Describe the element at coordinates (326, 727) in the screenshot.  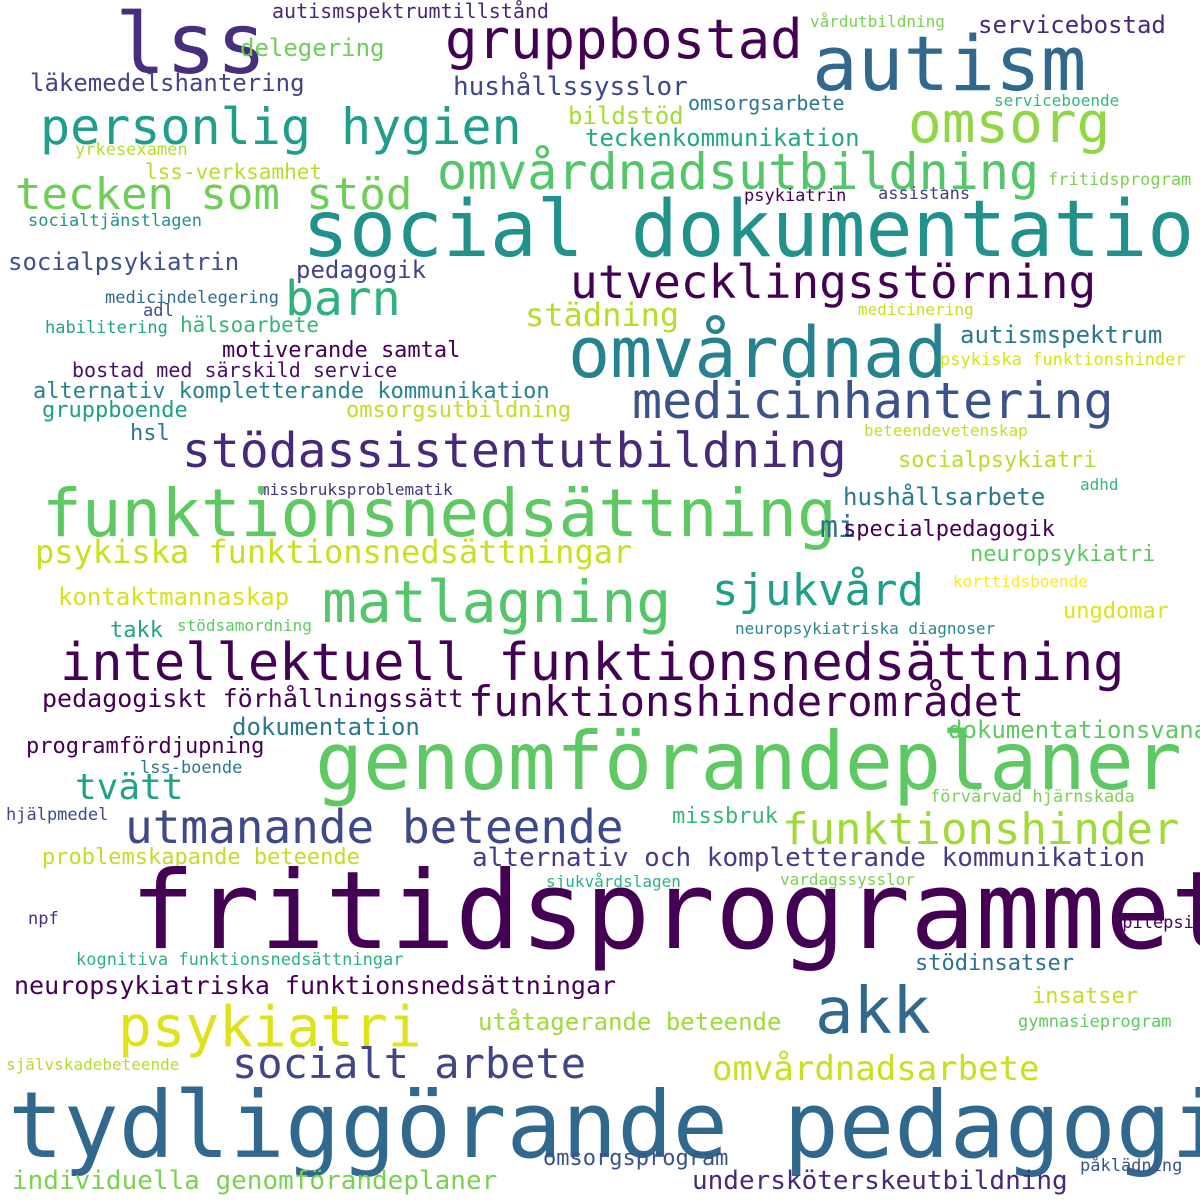
I see `word-dokumentation: dokumentation` at that location.